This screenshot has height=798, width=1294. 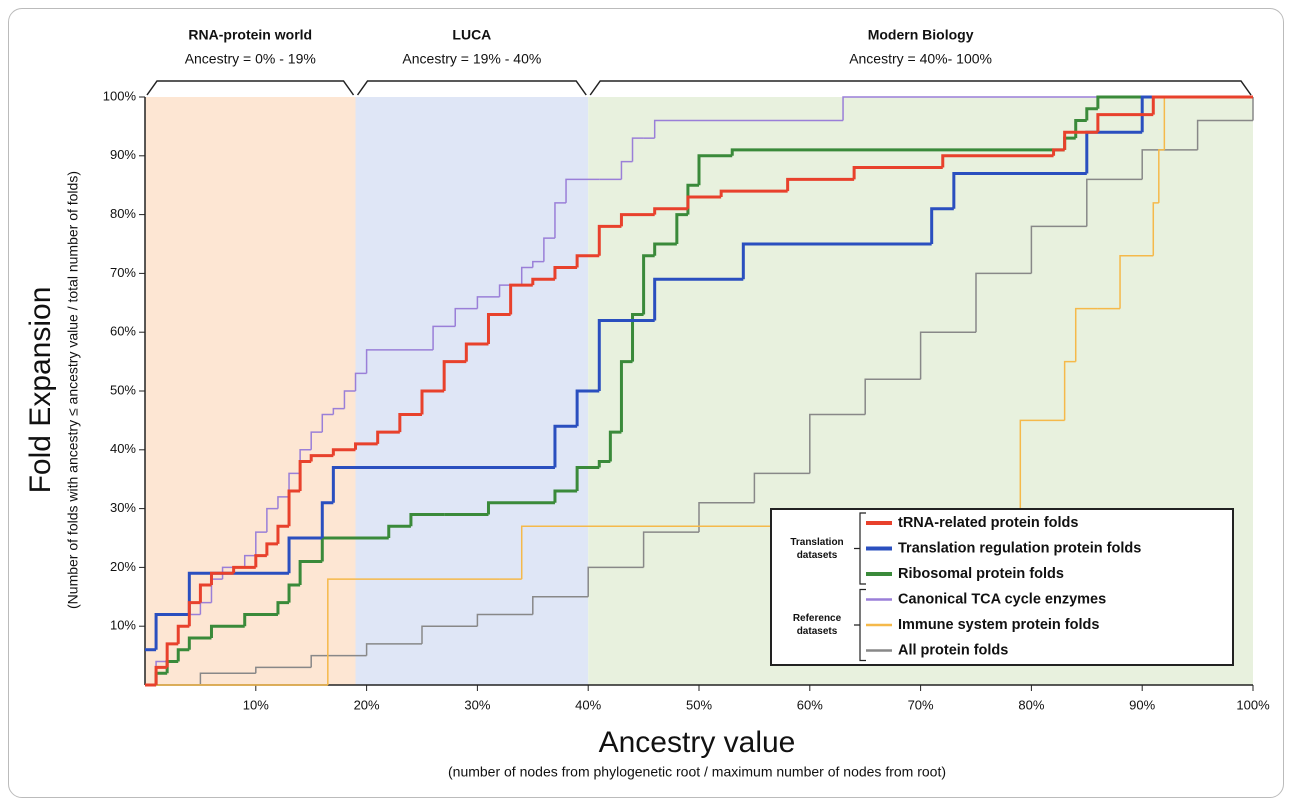 I want to click on region-sublabel: Ancestry = 19% - 40%, so click(x=471, y=59).